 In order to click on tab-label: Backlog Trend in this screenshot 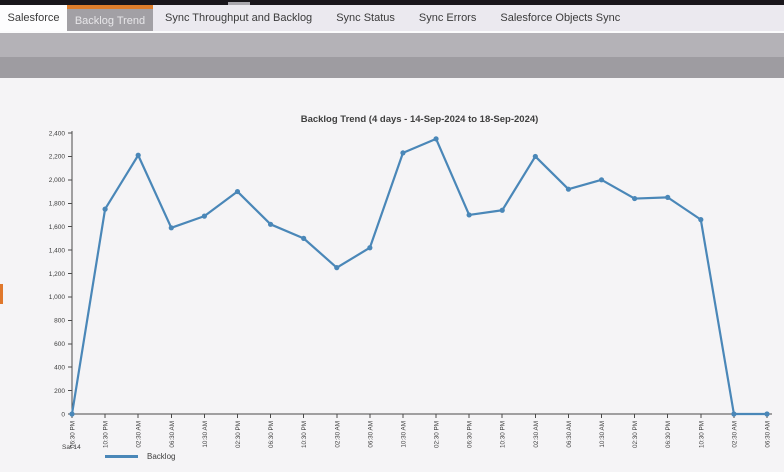, I will do `click(110, 21)`.